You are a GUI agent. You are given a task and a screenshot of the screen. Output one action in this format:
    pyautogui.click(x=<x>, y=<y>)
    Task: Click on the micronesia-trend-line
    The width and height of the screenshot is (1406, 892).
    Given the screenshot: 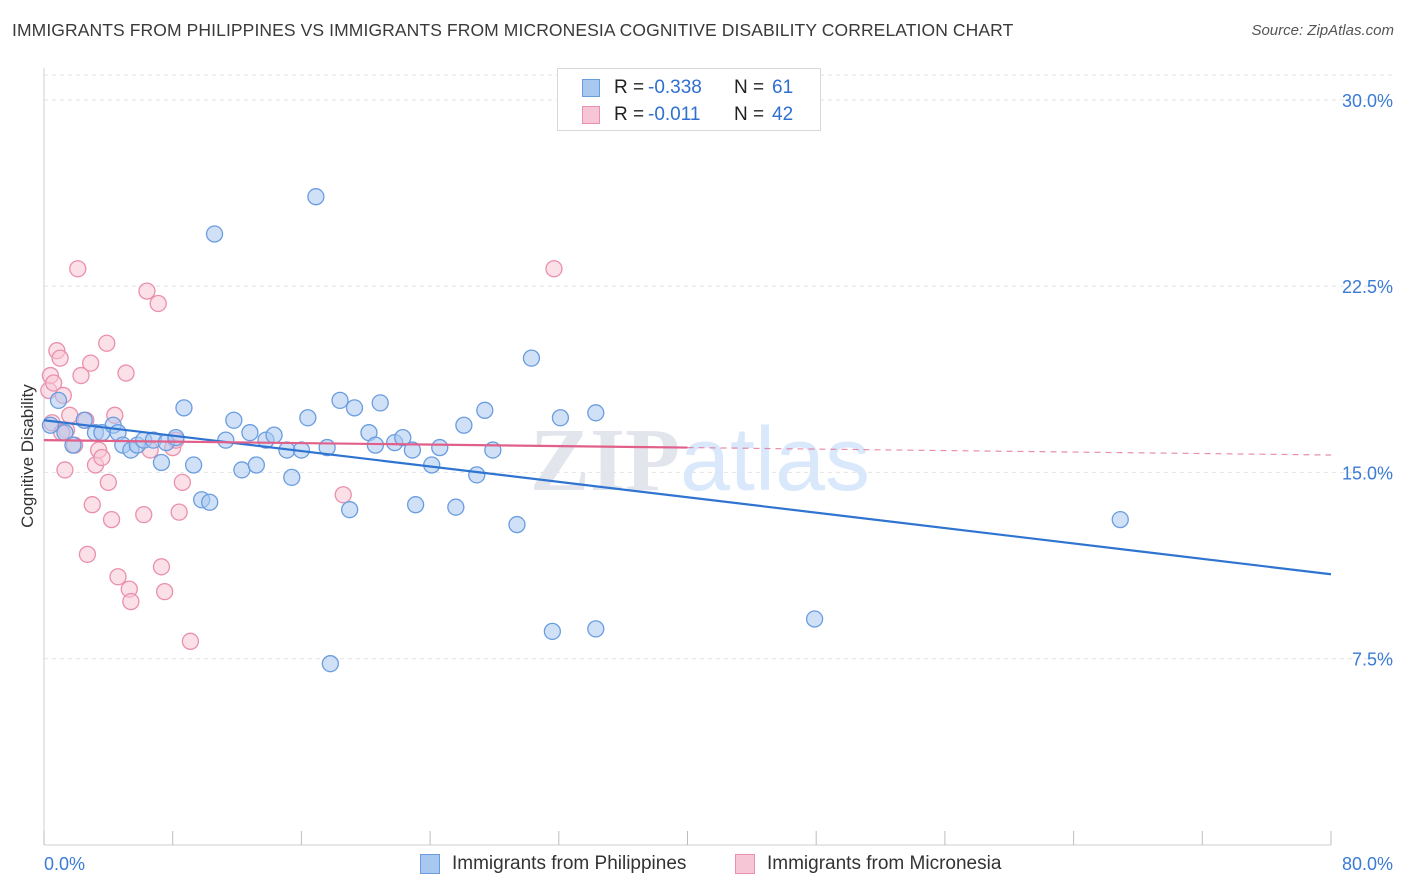 What is the action you would take?
    pyautogui.click(x=365, y=444)
    